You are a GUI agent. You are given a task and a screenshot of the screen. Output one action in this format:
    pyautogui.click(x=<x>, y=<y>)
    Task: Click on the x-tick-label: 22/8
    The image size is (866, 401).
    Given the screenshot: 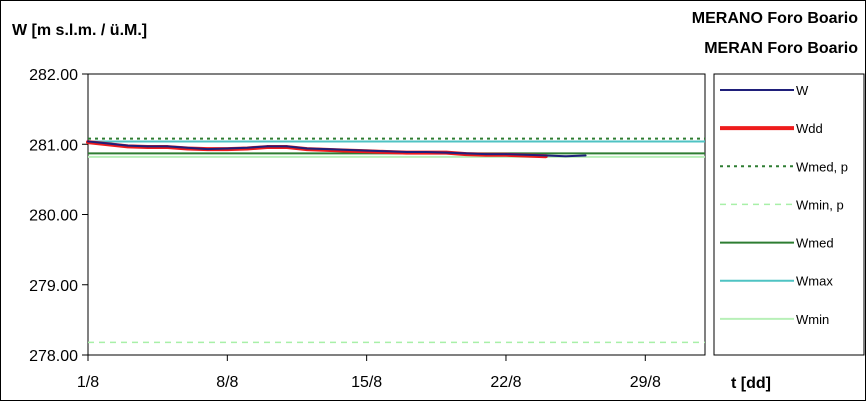 What is the action you would take?
    pyautogui.click(x=505, y=382)
    